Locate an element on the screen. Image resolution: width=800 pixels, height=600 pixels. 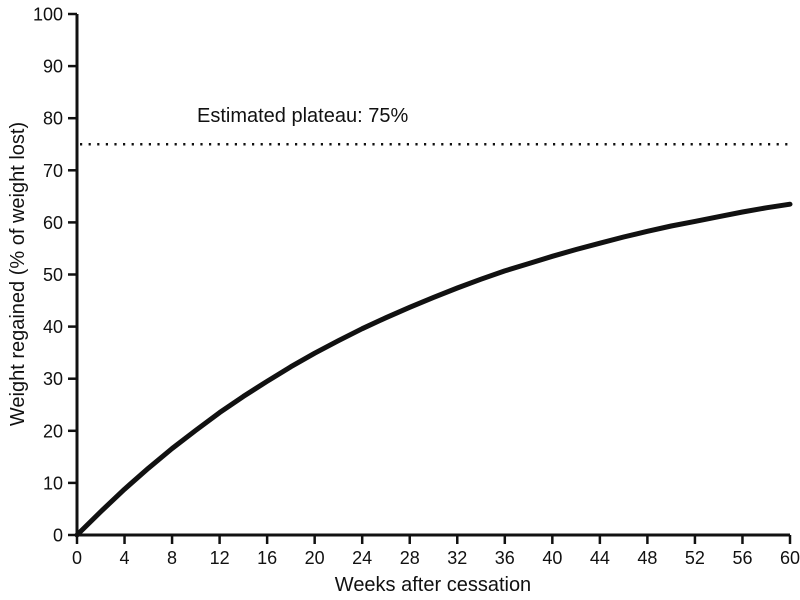
x-tick-label: 4 is located at coordinates (125, 558).